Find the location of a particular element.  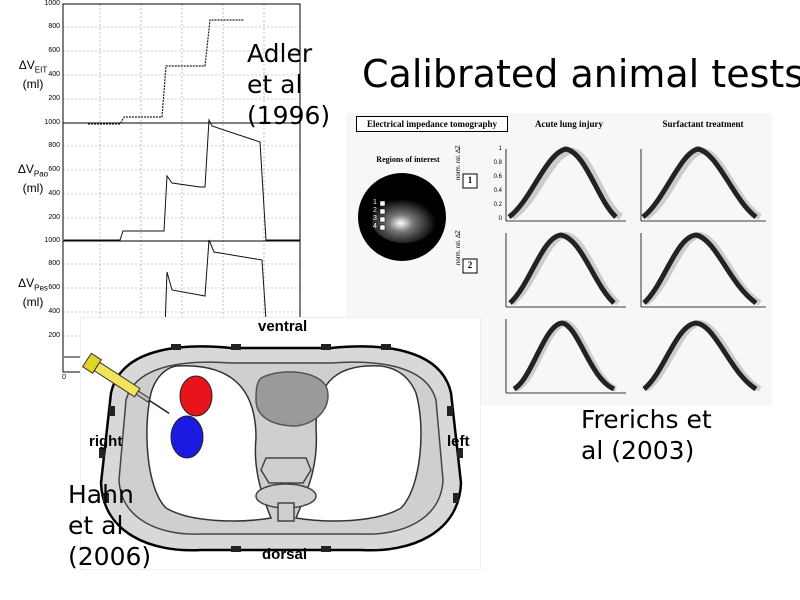

eit-header-box: Electrical impedance tomography is located at coordinates (432, 124).